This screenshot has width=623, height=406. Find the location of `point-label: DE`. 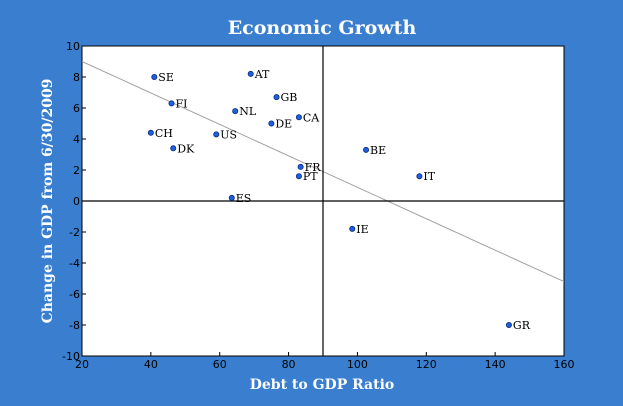

point-label: DE is located at coordinates (283, 124).